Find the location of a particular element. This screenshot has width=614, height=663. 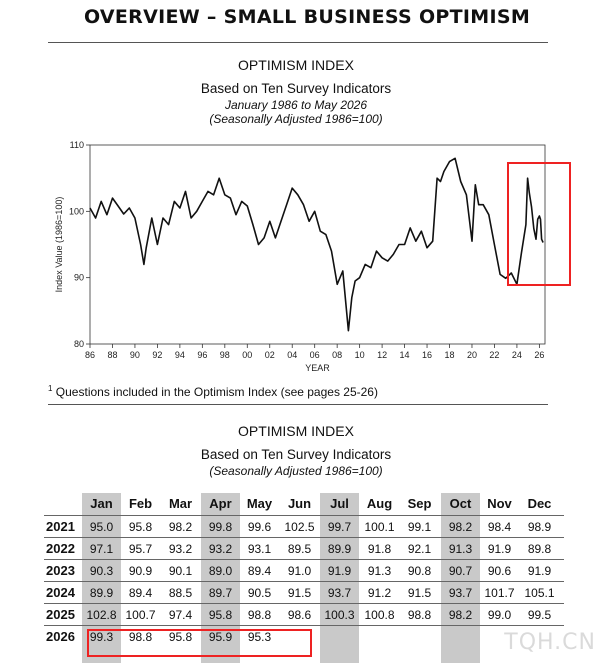

table-cell: 99.6 is located at coordinates (259, 527).